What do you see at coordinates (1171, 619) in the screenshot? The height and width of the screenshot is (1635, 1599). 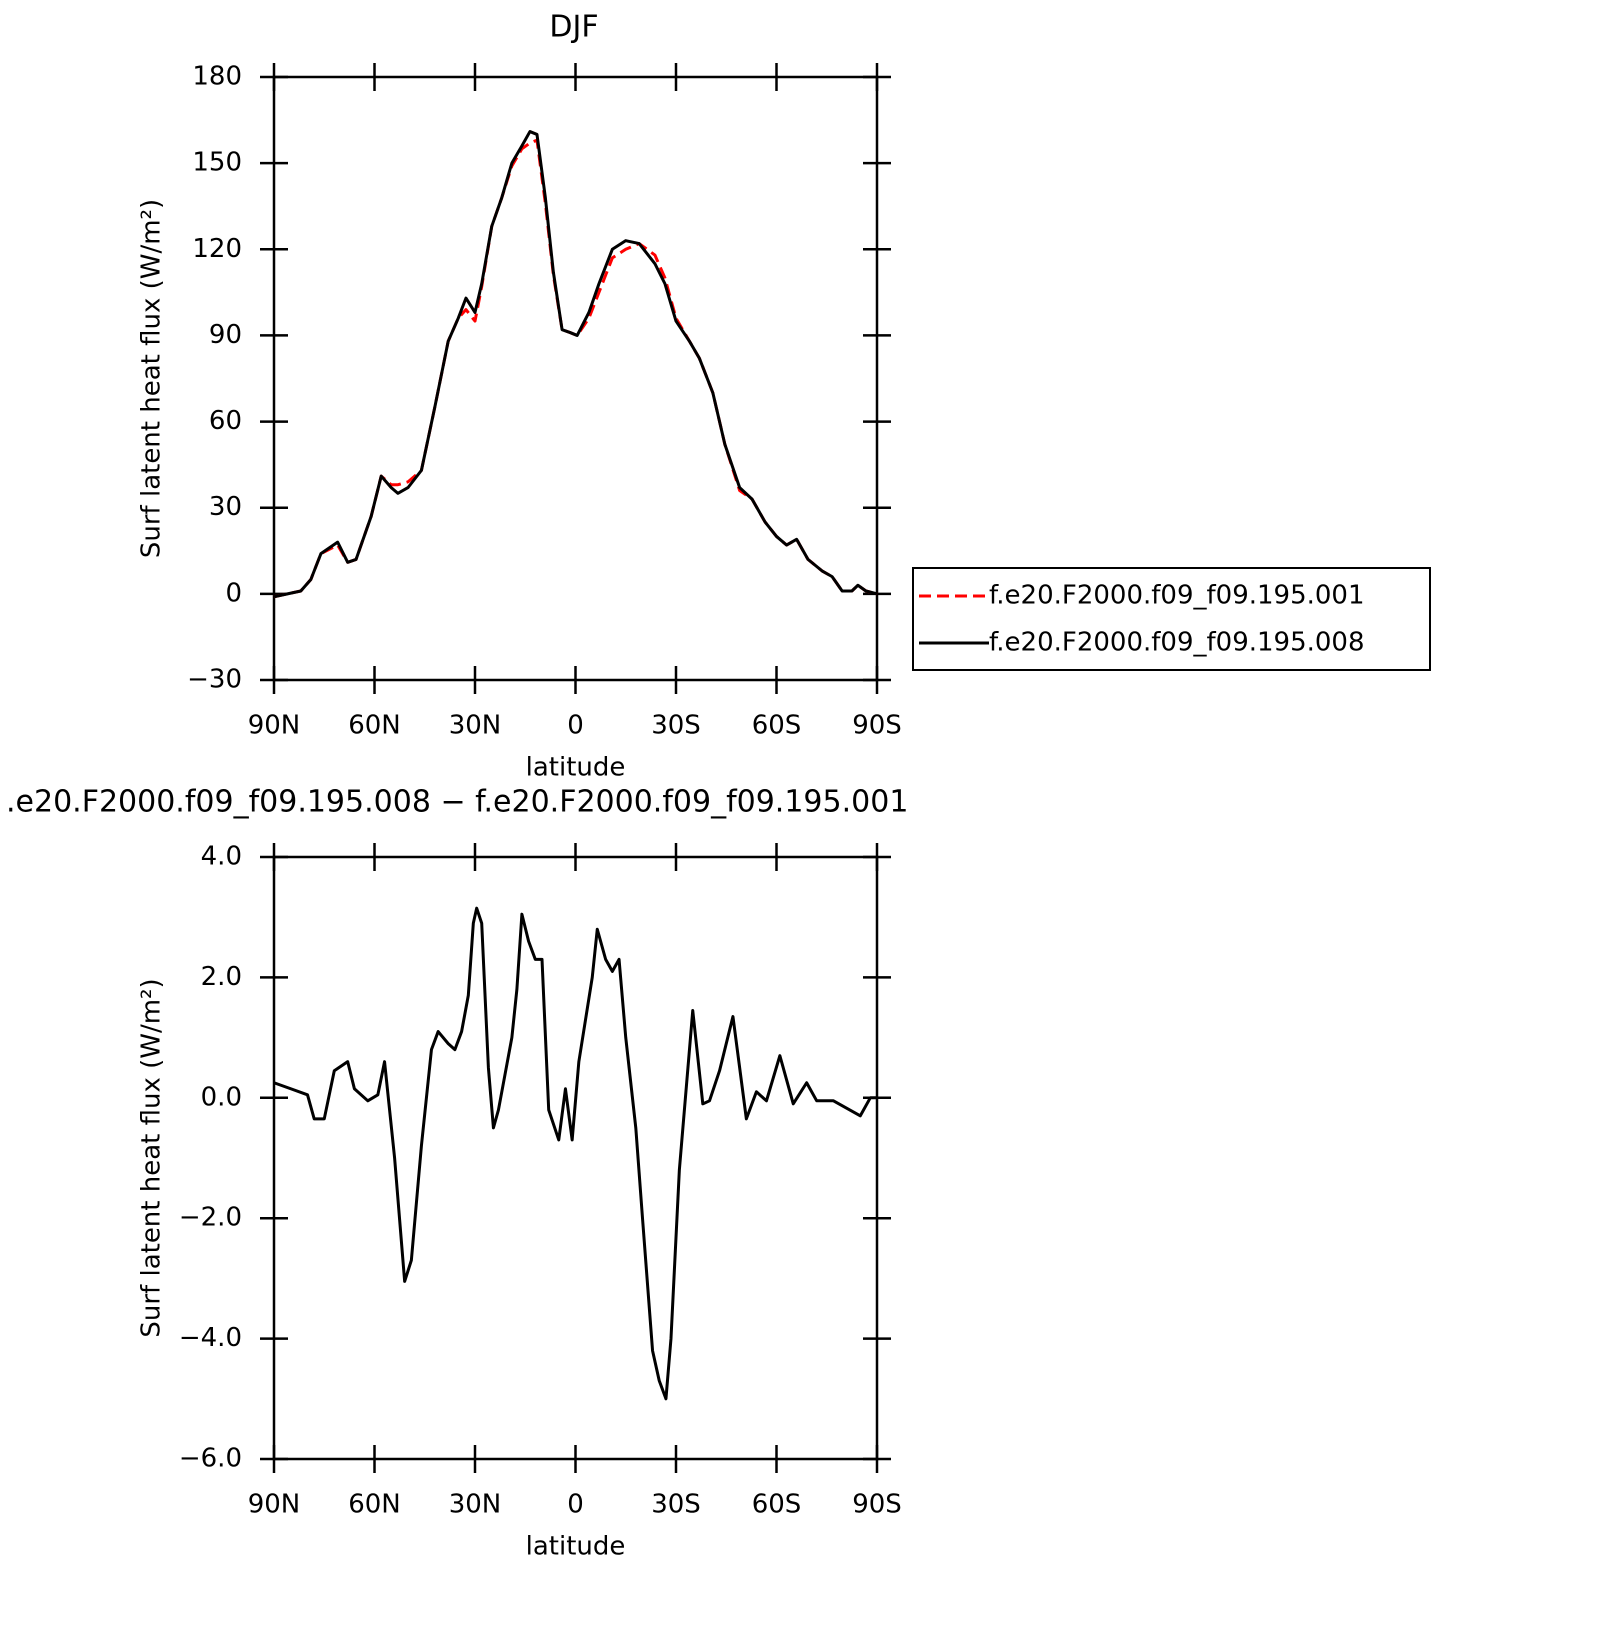 I see `legend-box` at bounding box center [1171, 619].